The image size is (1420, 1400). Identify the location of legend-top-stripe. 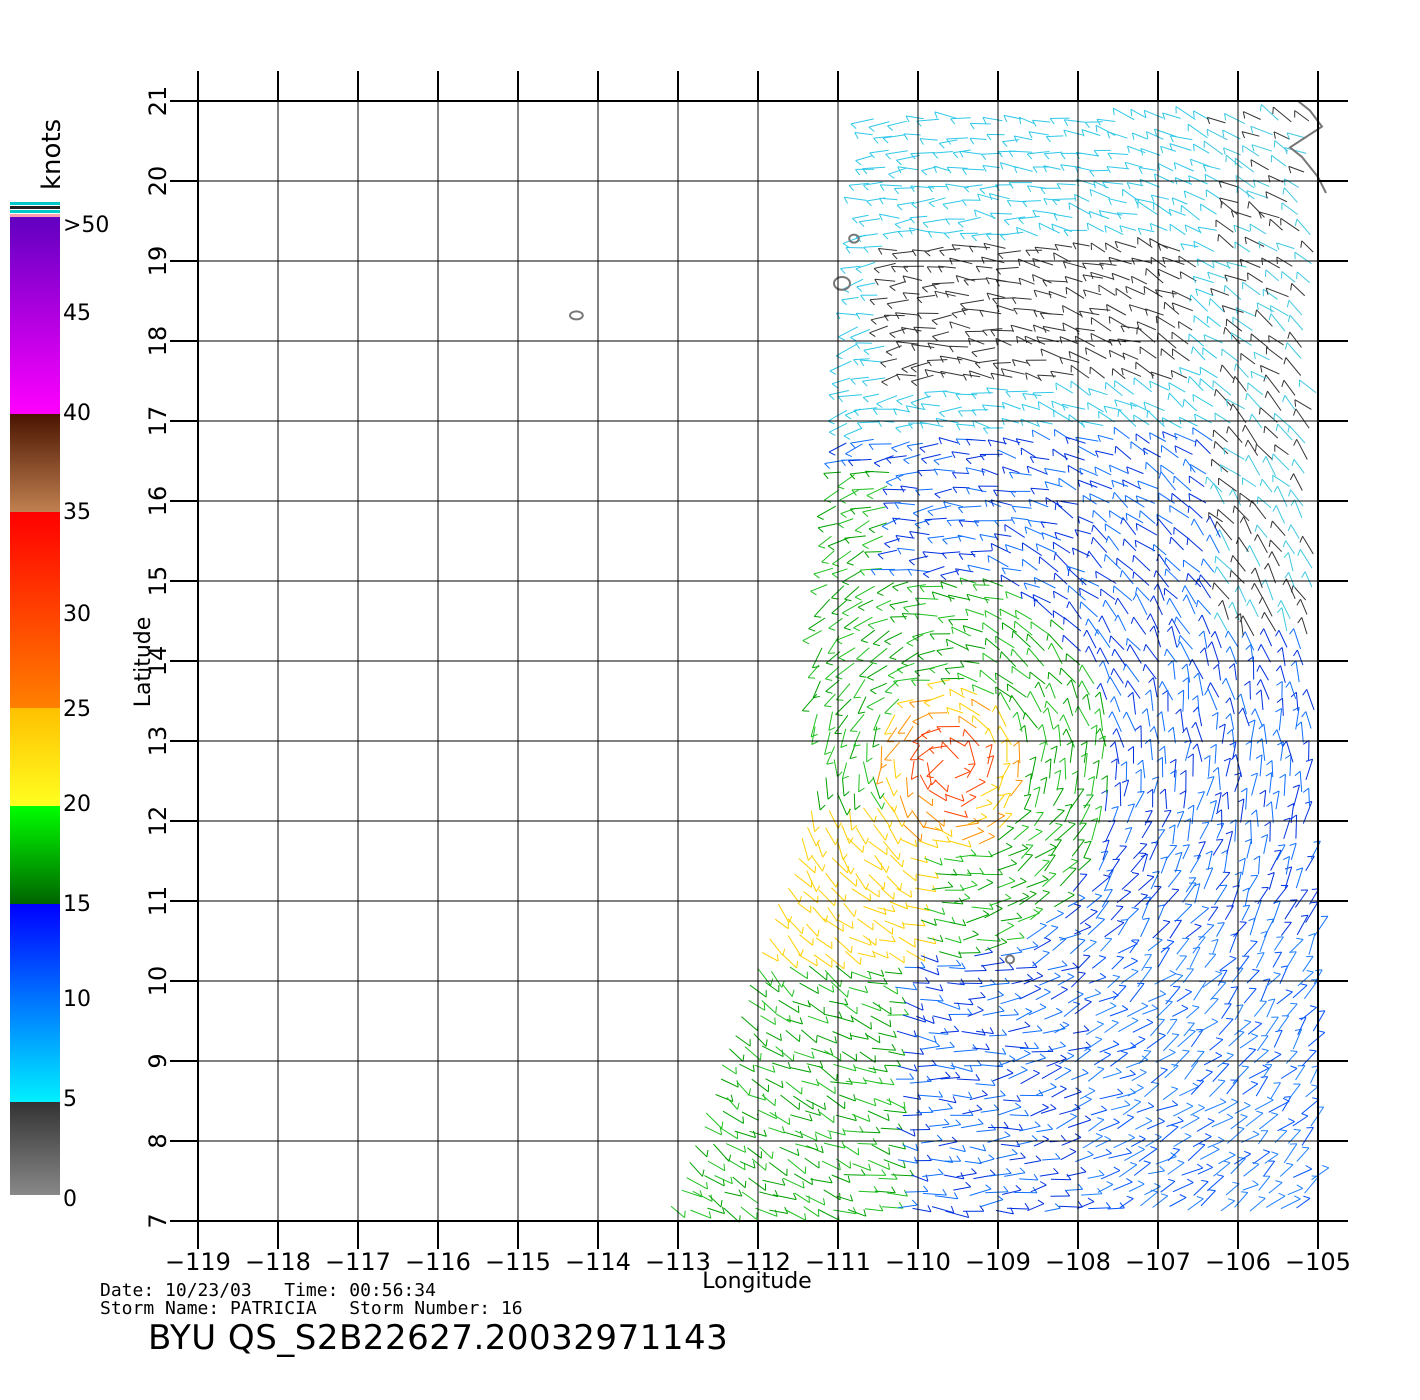
(35, 211).